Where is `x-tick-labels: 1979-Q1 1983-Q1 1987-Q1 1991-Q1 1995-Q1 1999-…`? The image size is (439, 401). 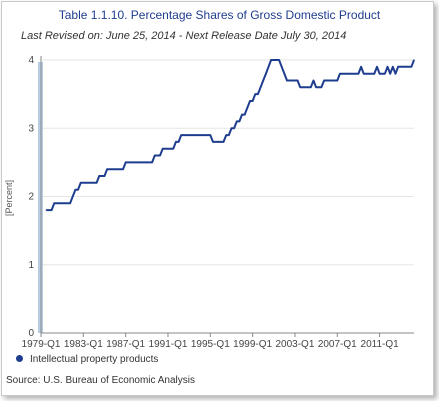 x-tick-labels: 1979-Q1 1983-Q1 1987-Q1 1991-Q1 1995-Q1 1999-… is located at coordinates (211, 344).